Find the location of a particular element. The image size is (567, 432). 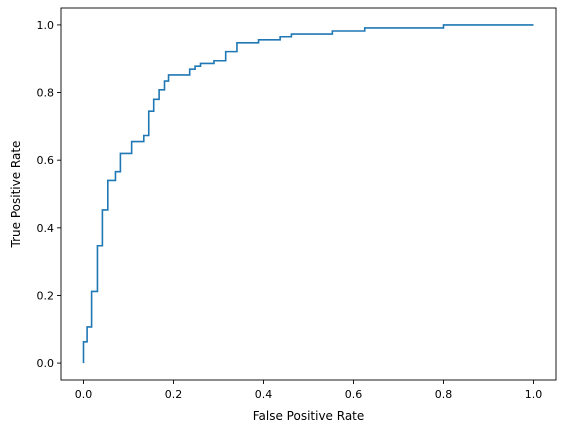

x-tick-label: 1.0 is located at coordinates (534, 394).